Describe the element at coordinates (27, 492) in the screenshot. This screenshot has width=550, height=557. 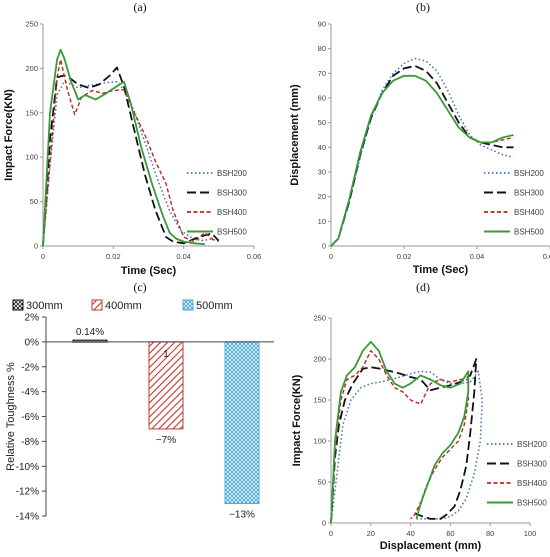
I see `y-tick-label: -12%` at that location.